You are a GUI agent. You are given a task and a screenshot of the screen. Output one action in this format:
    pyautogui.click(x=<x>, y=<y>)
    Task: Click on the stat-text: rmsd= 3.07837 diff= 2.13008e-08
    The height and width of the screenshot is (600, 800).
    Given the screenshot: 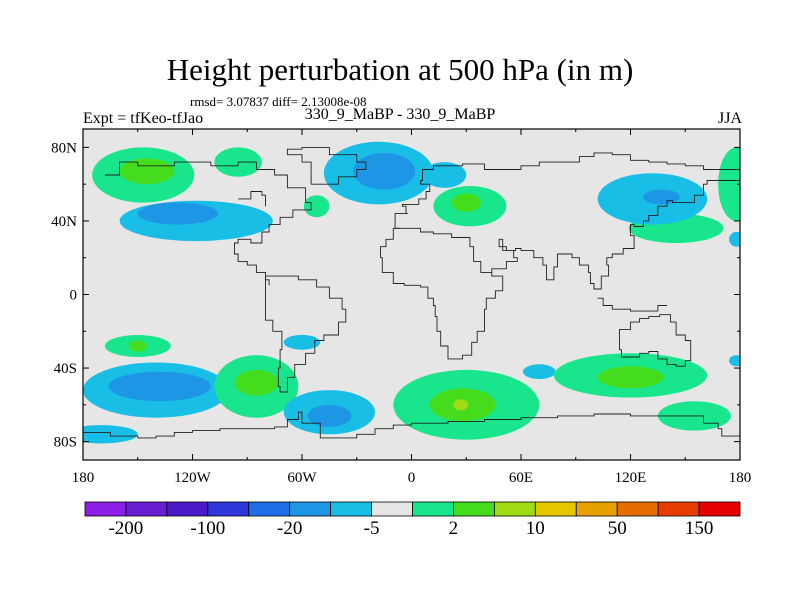 What is the action you would take?
    pyautogui.click(x=278, y=101)
    